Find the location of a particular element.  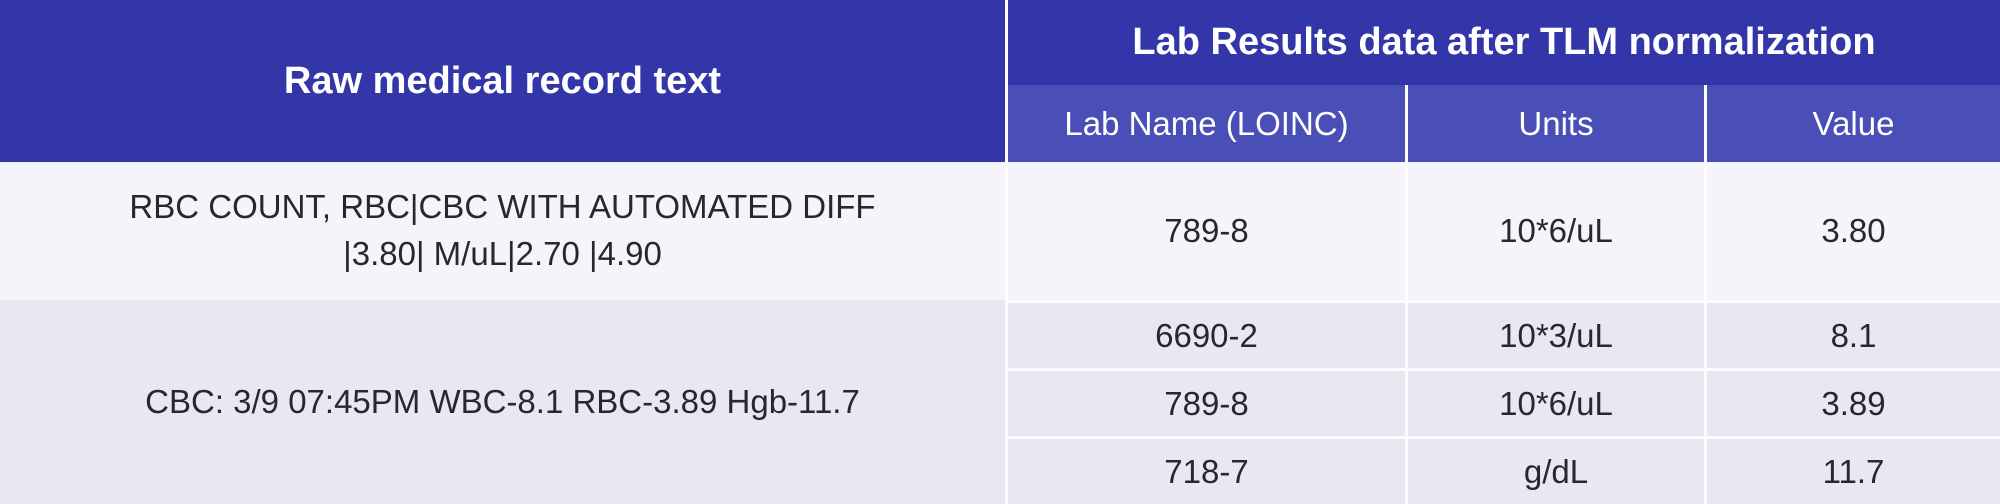

units-cell: g/dL is located at coordinates (1554, 470).